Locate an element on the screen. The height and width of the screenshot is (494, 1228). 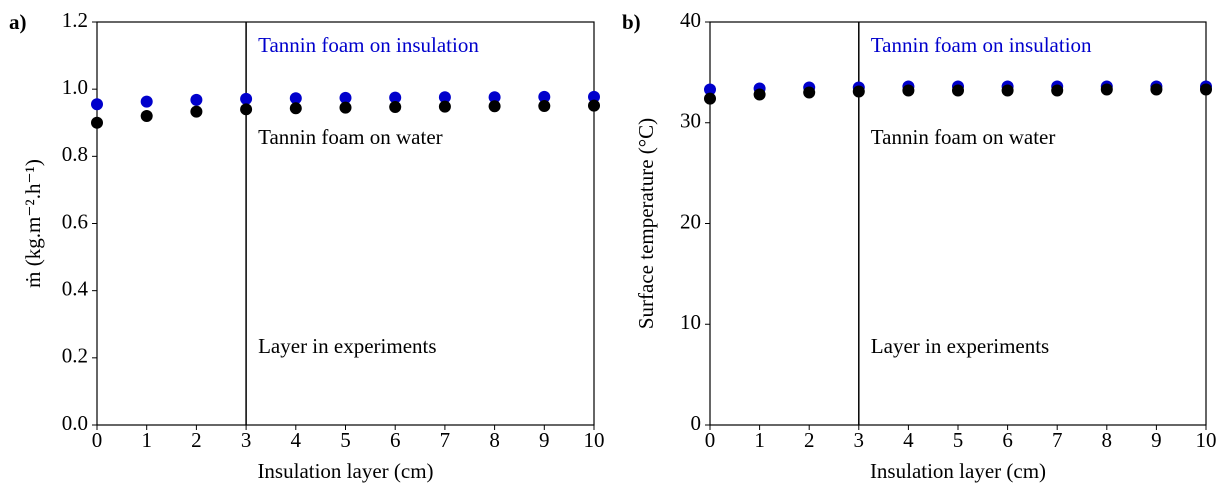
y-tick-label: 1.2 is located at coordinates (75, 20).